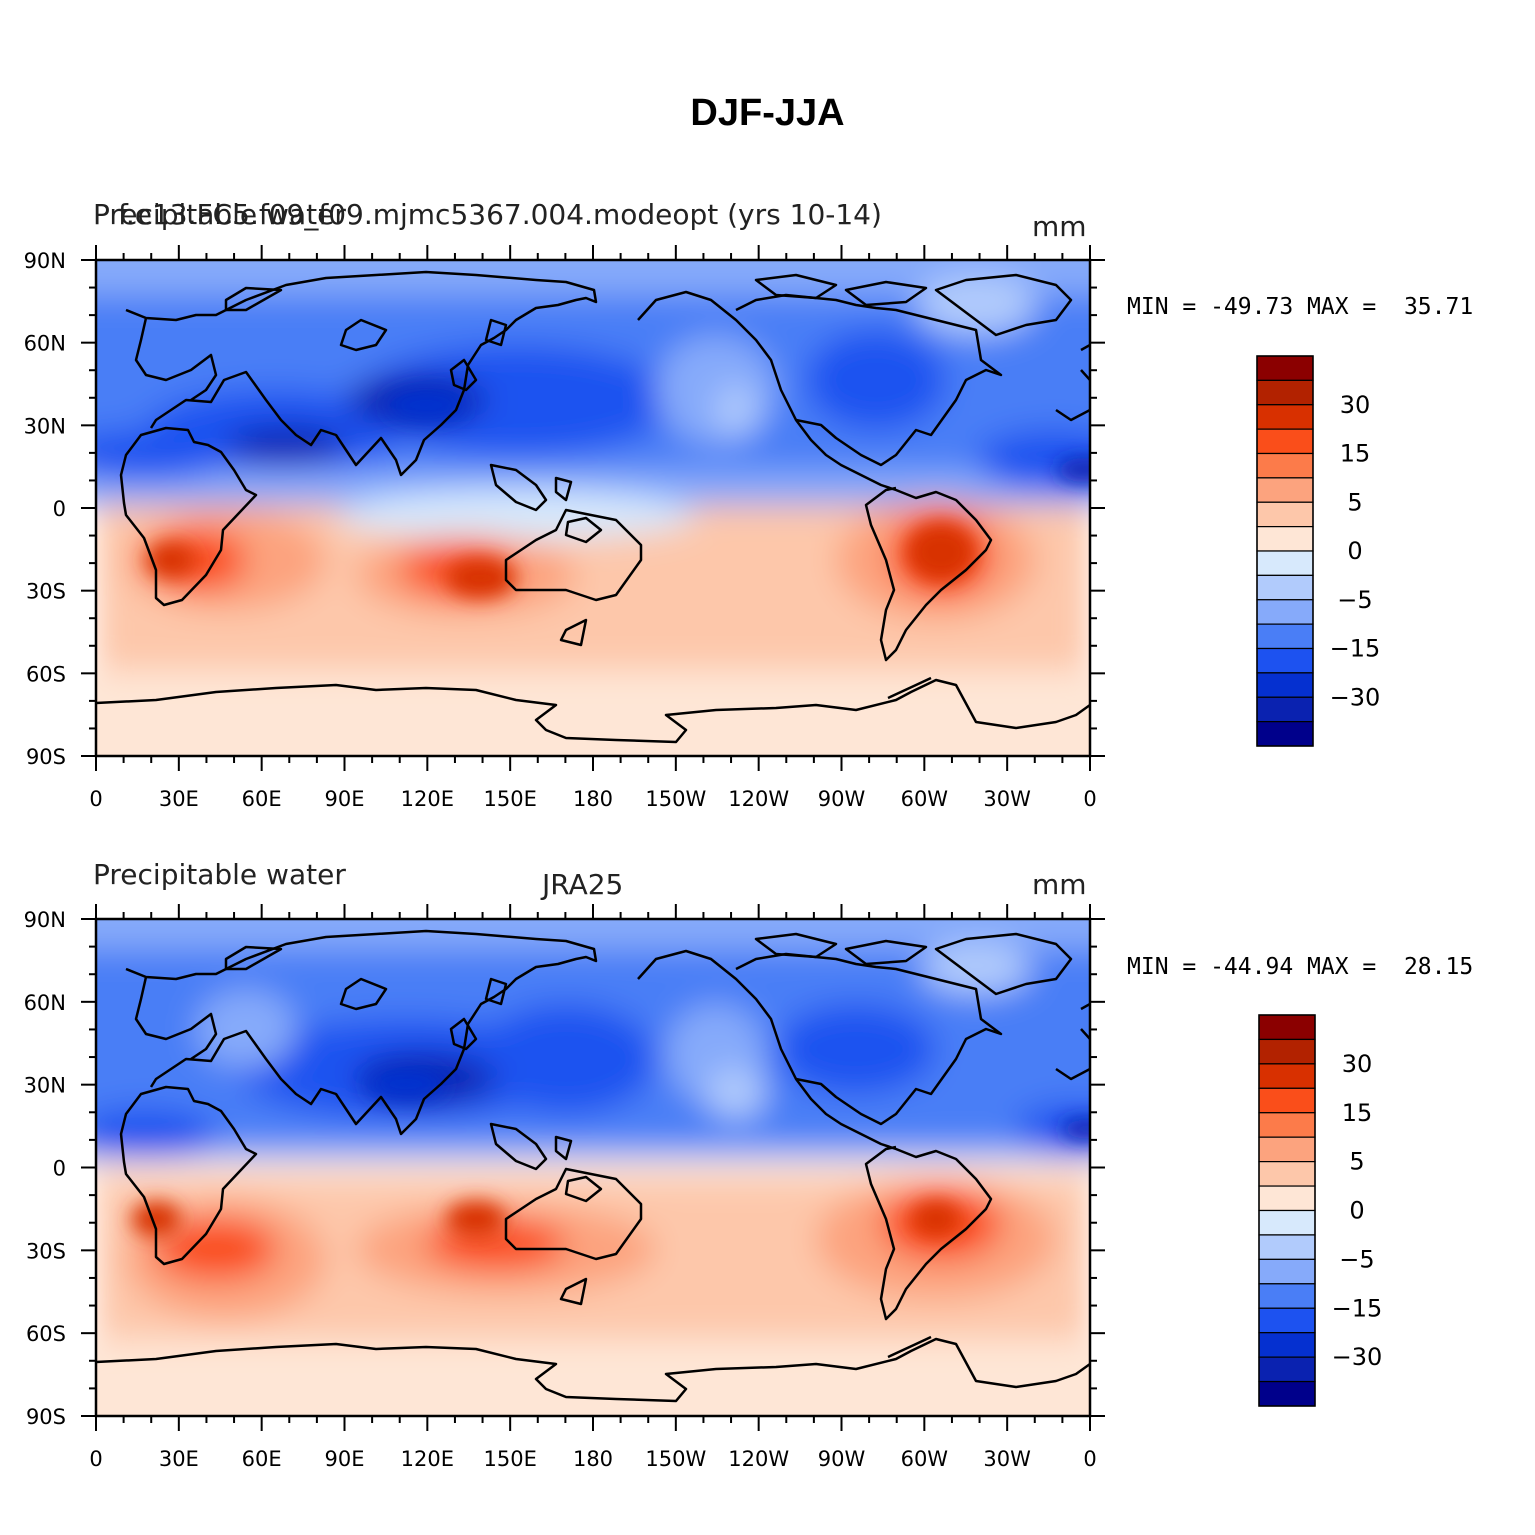 The image size is (1535, 1535). What do you see at coordinates (767, 113) in the screenshot?
I see `main-title: DJF-JJA` at bounding box center [767, 113].